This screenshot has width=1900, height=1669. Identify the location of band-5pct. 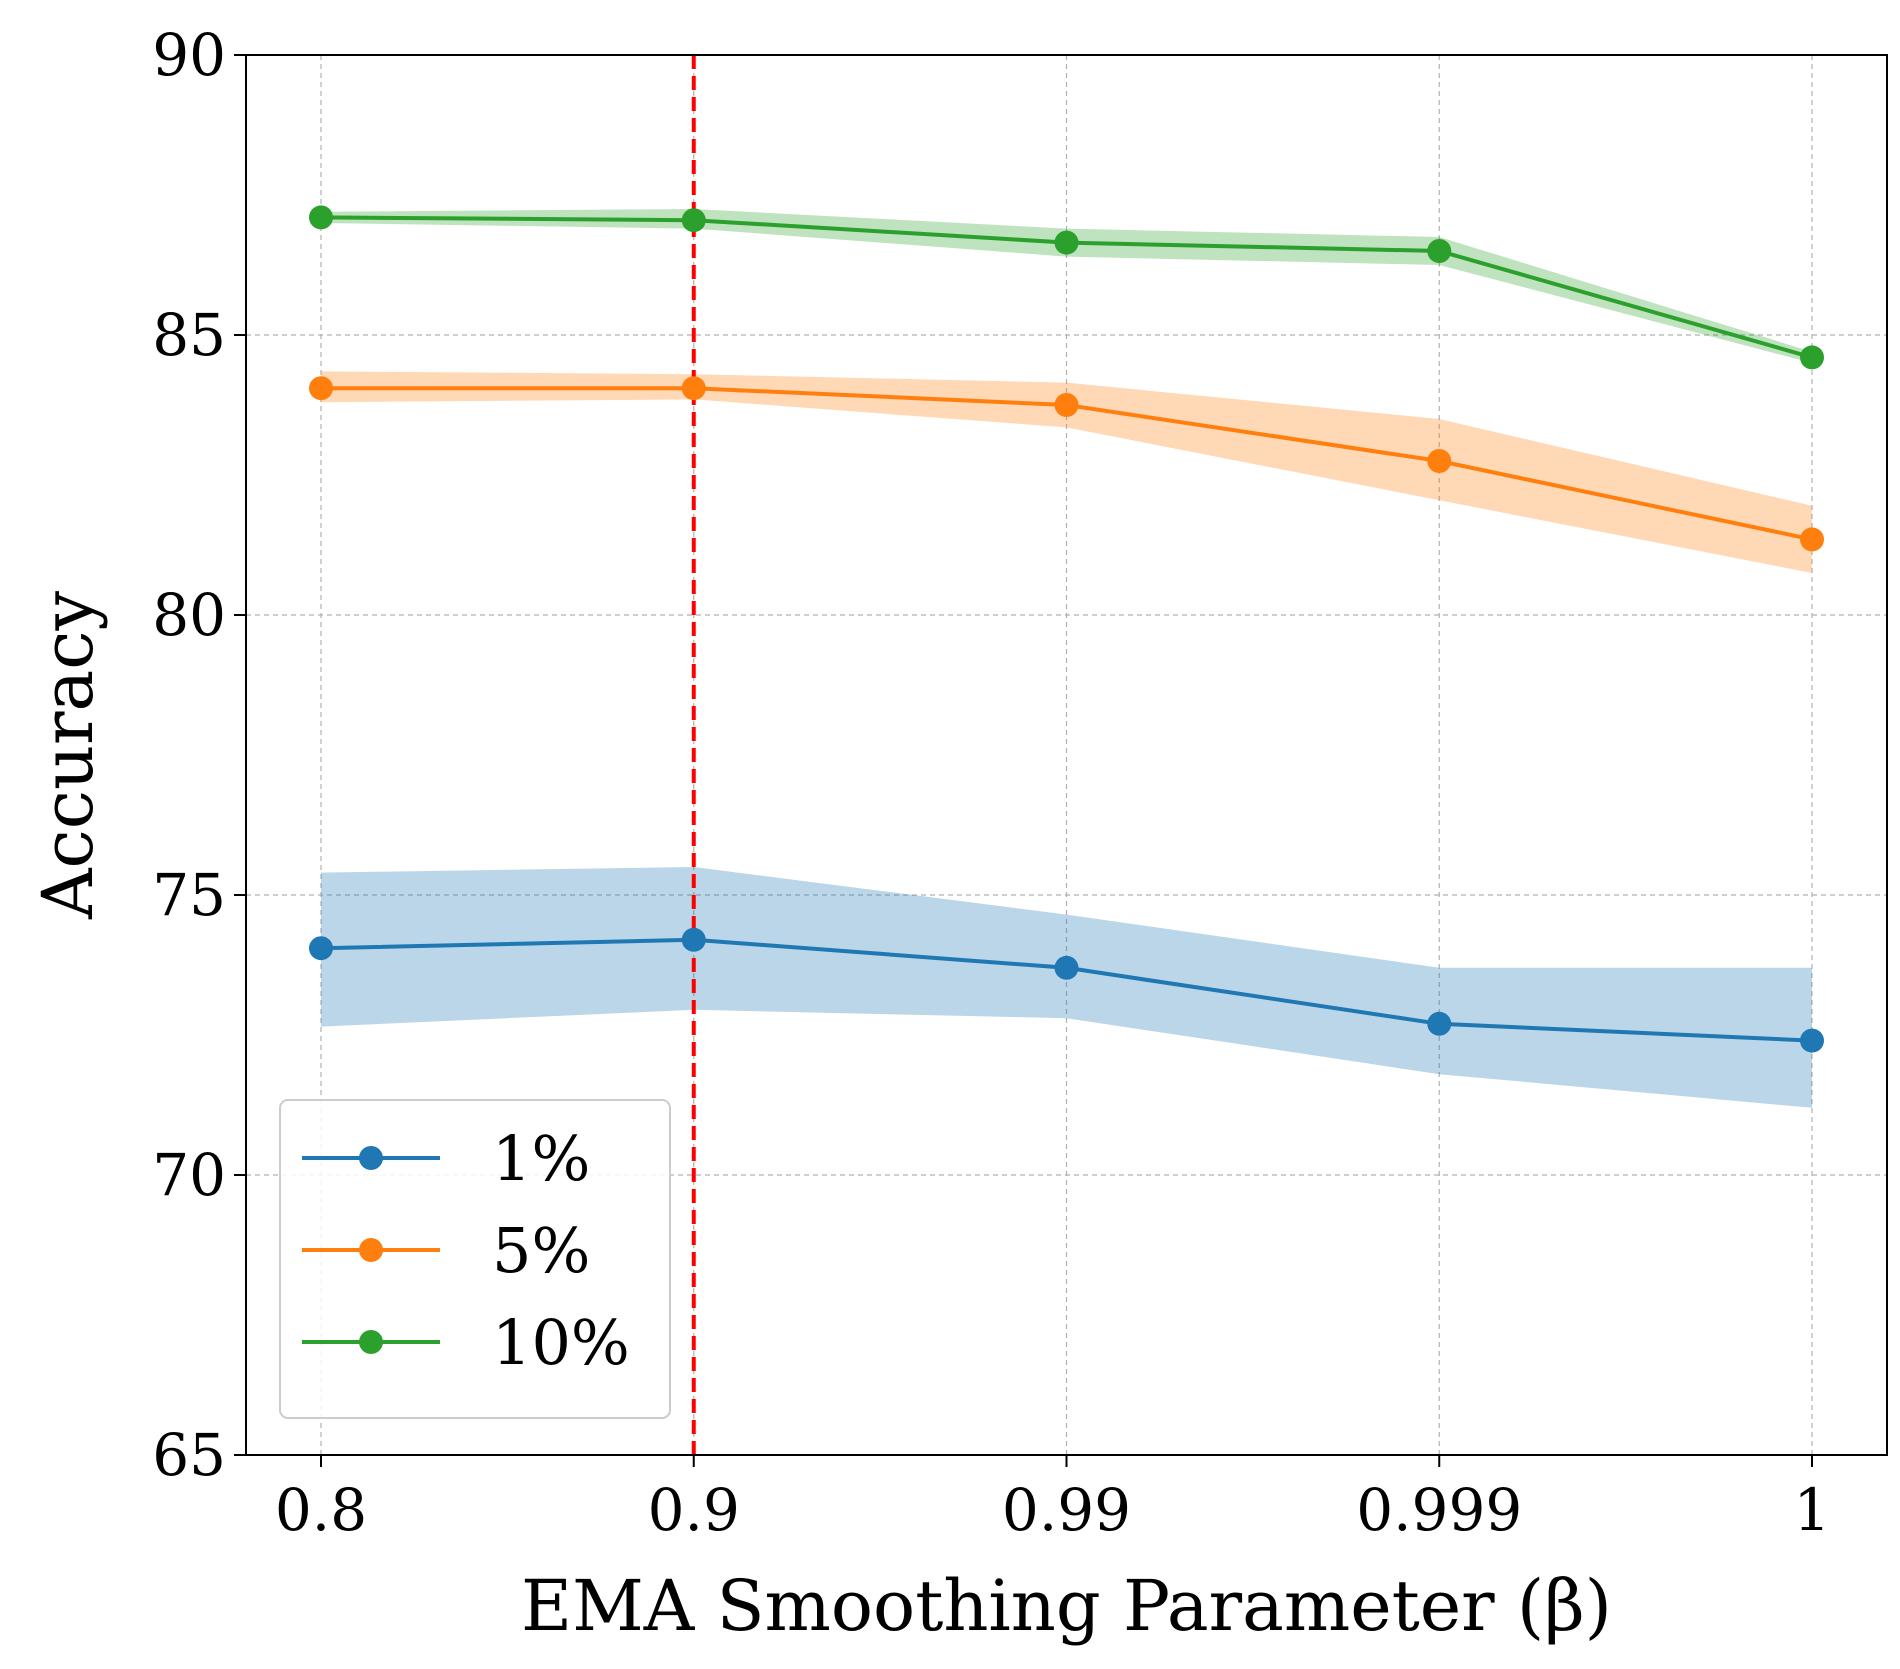
(1066, 472).